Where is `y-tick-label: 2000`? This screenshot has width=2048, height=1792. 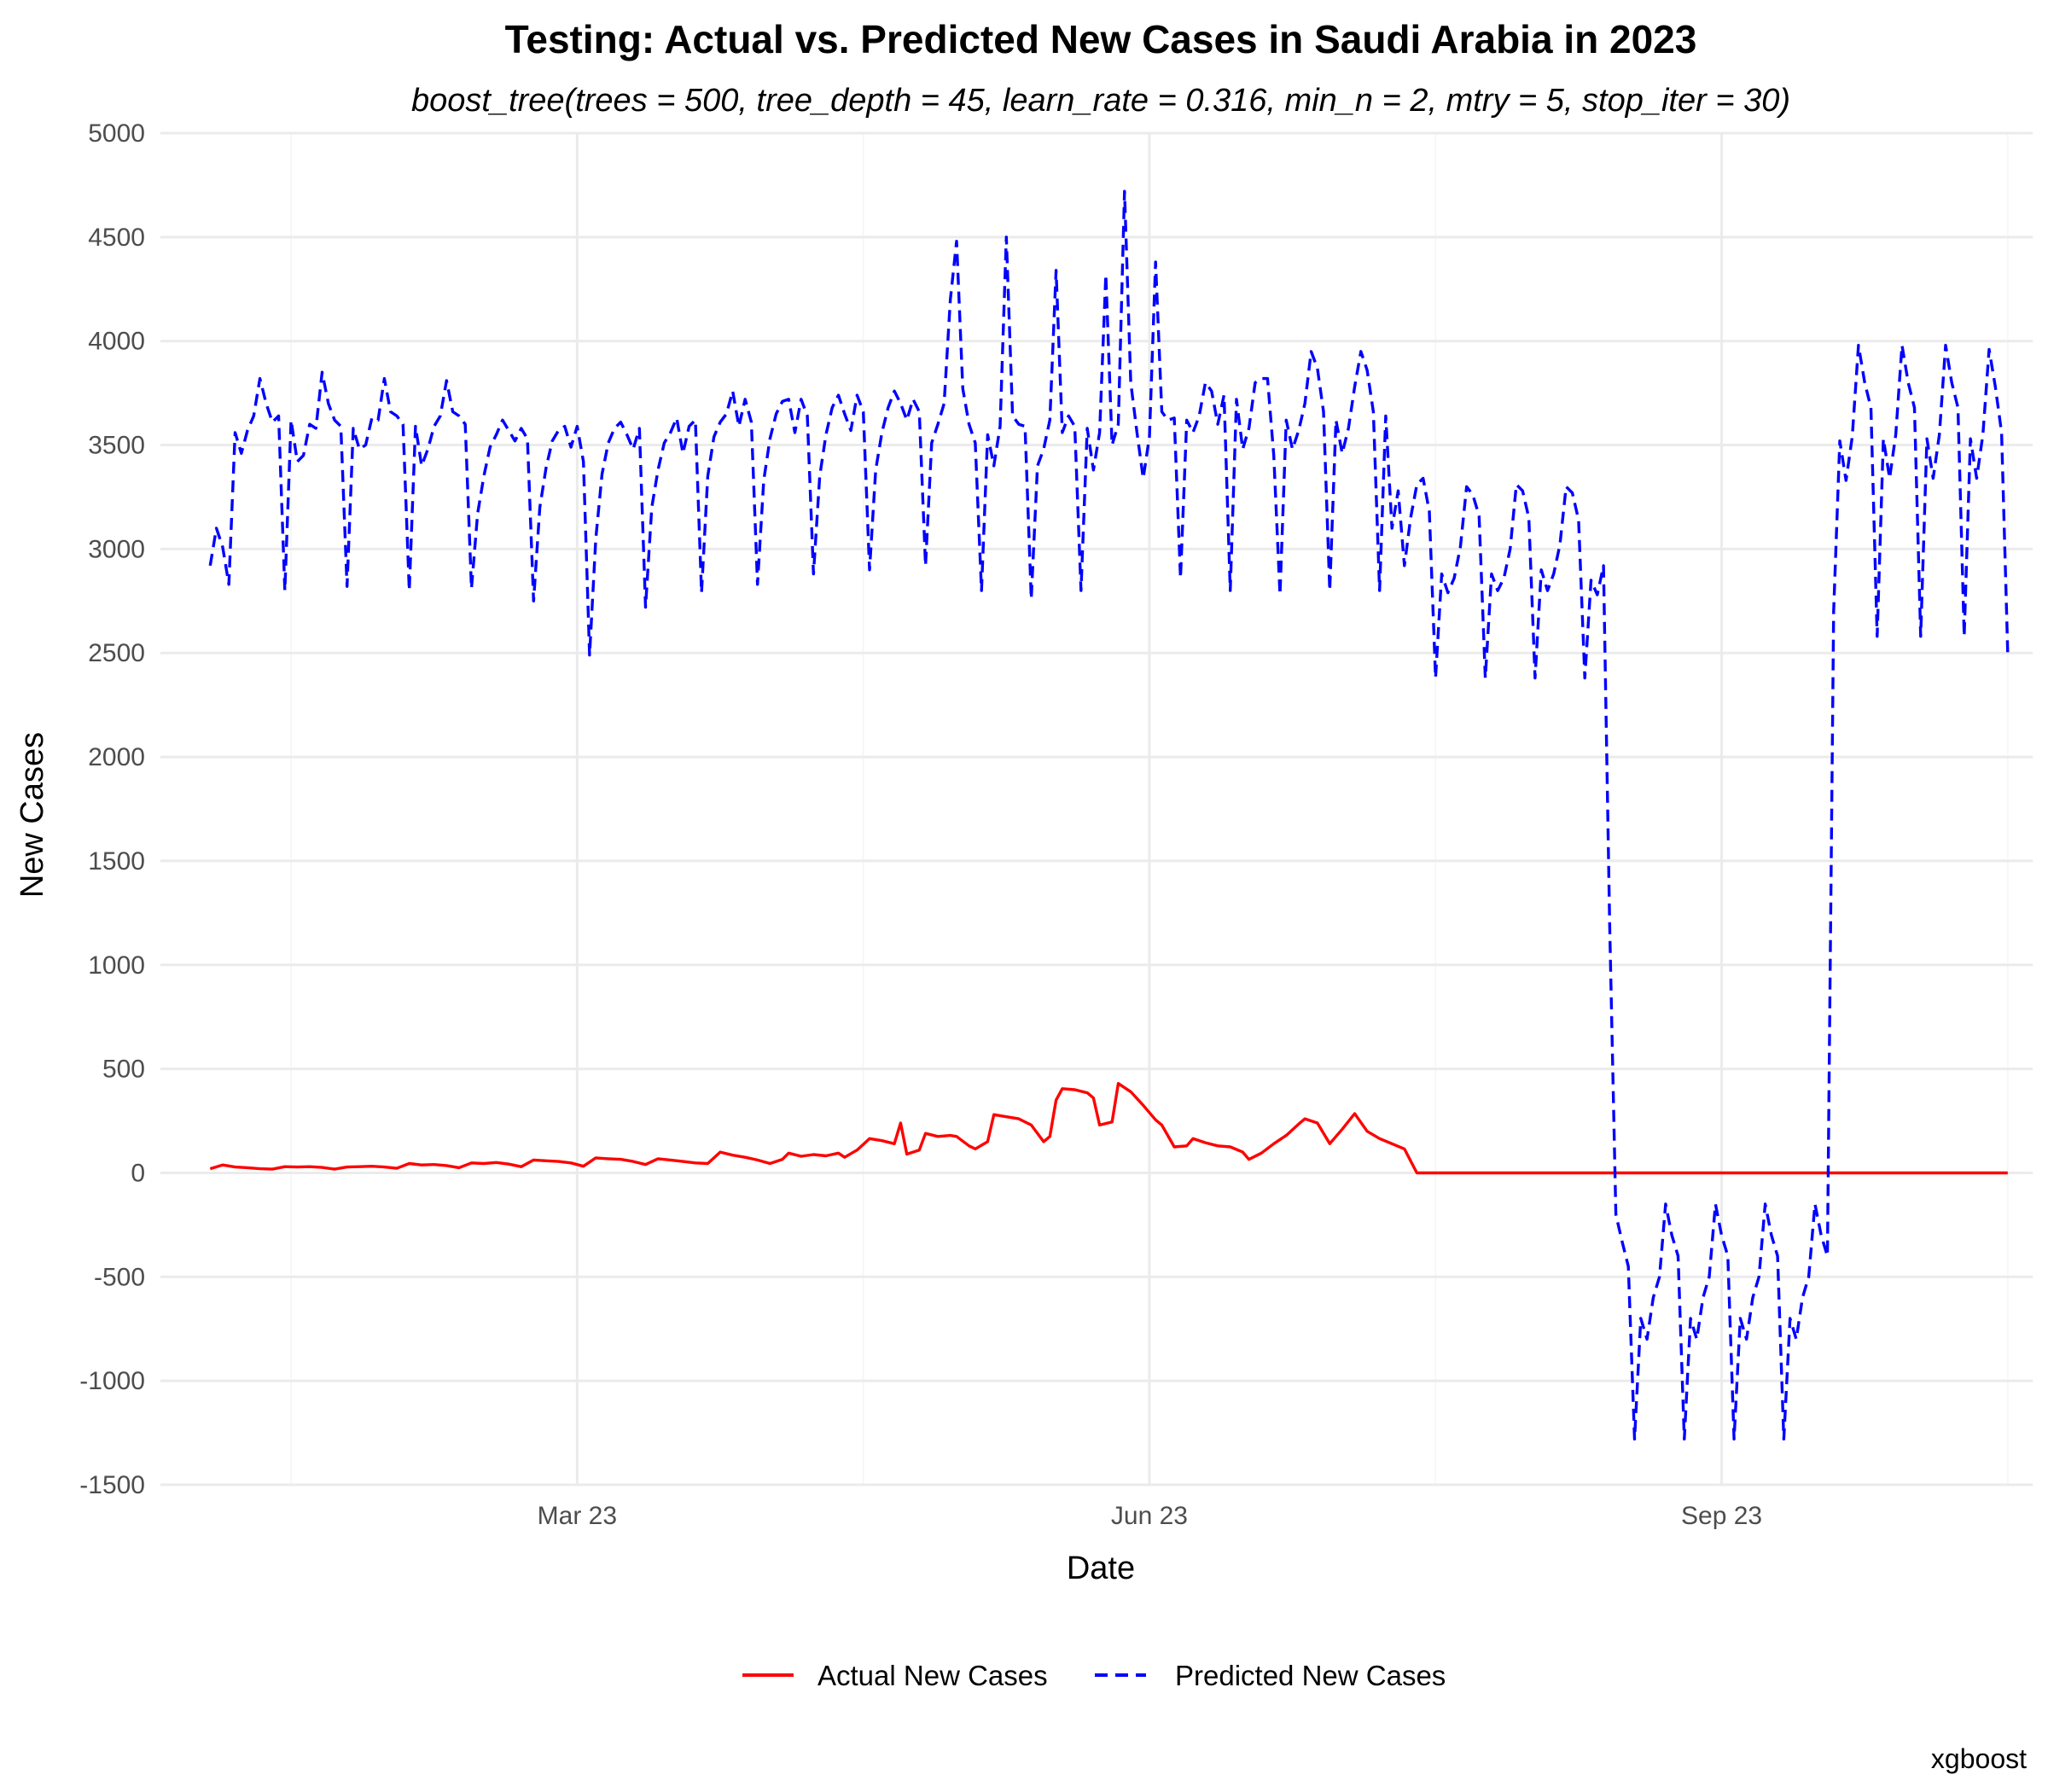 y-tick-label: 2000 is located at coordinates (117, 757).